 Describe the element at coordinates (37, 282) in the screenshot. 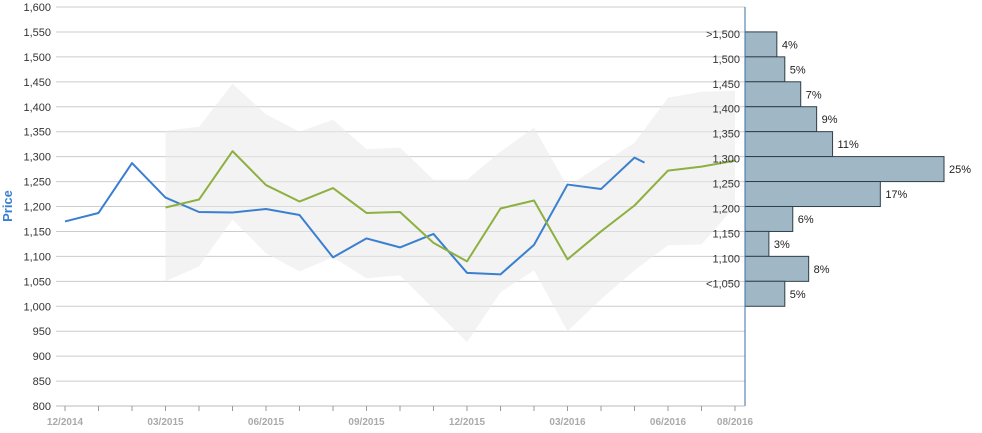

I see `y-tick-label: 1,050` at that location.